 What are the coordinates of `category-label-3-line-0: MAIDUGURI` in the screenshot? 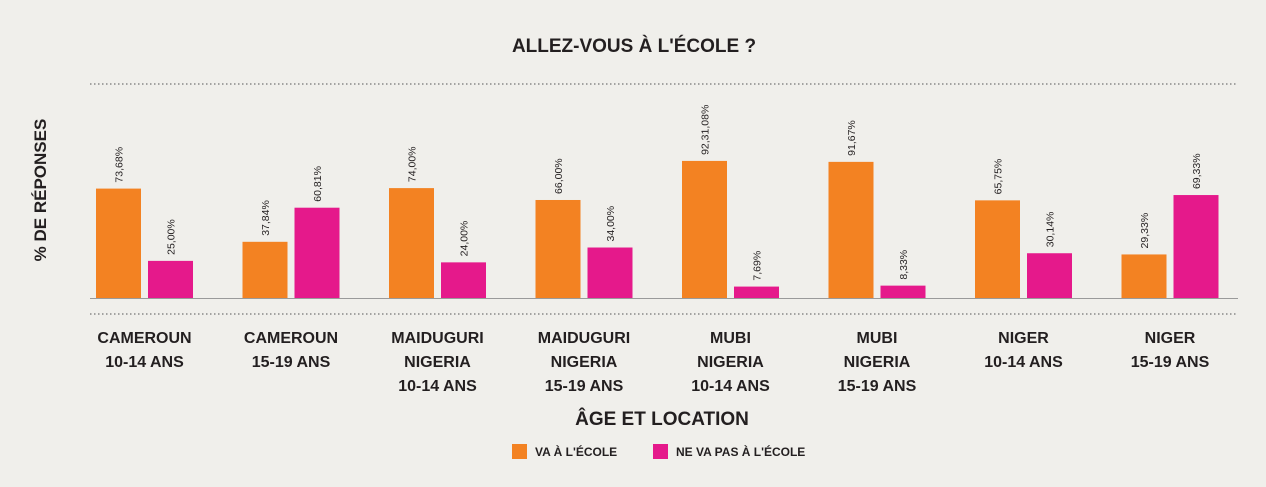 It's located at (584, 338).